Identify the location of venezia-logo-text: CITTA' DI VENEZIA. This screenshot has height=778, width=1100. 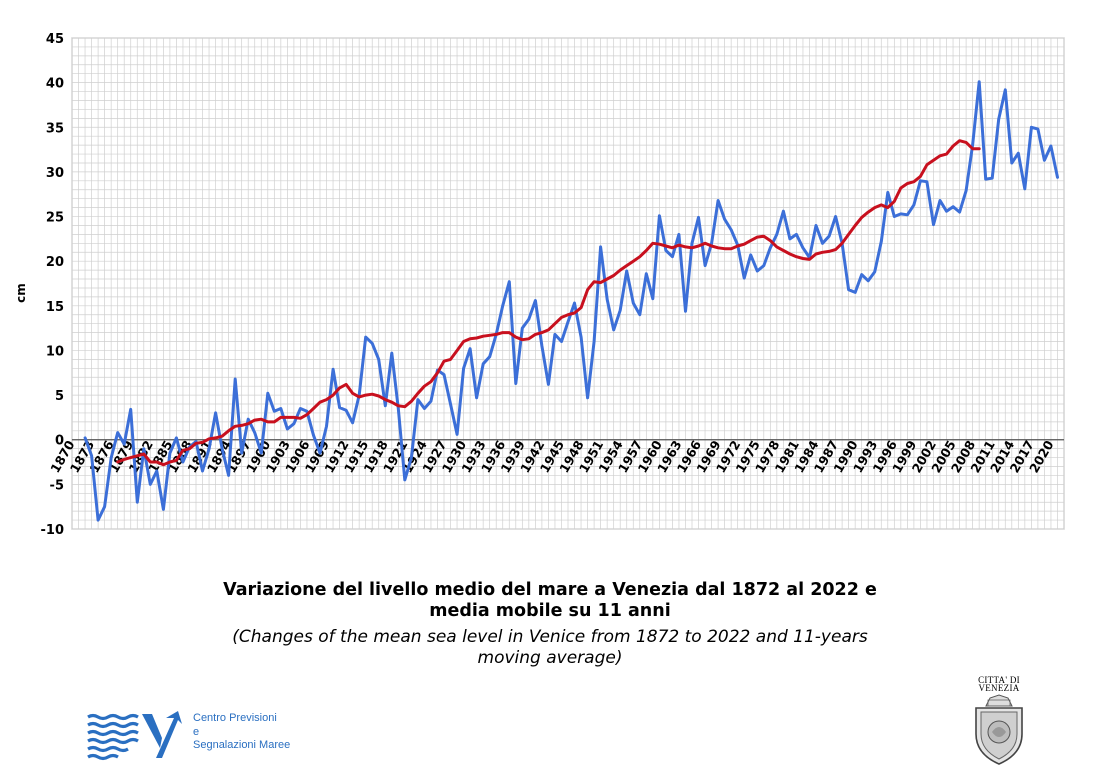
(999, 684).